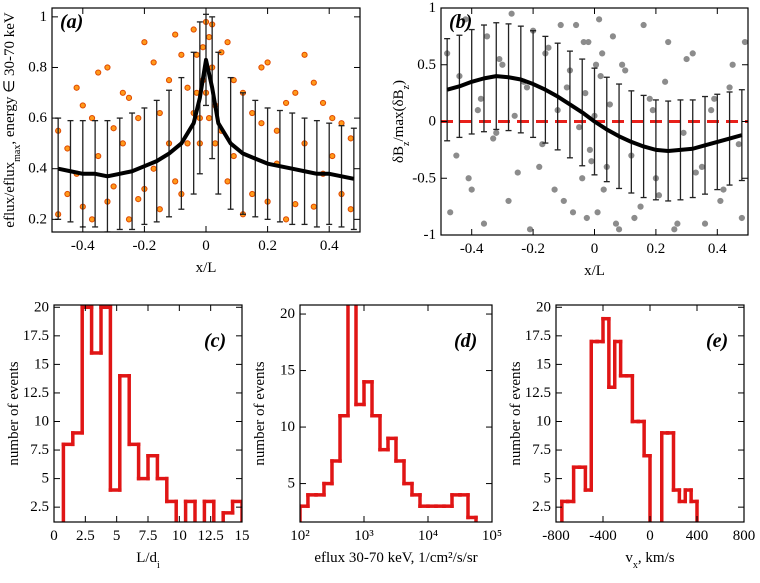 The height and width of the screenshot is (583, 760). Describe the element at coordinates (211, 536) in the screenshot. I see `x-tick-label: 12.5` at that location.